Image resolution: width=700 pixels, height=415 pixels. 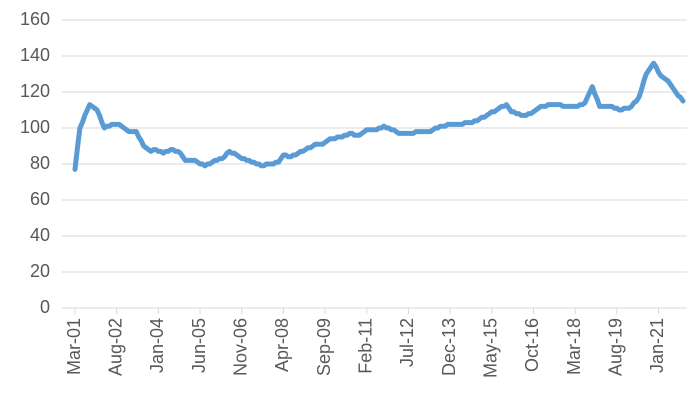 I want to click on x-tick-label: Apr-08, so click(x=282, y=345).